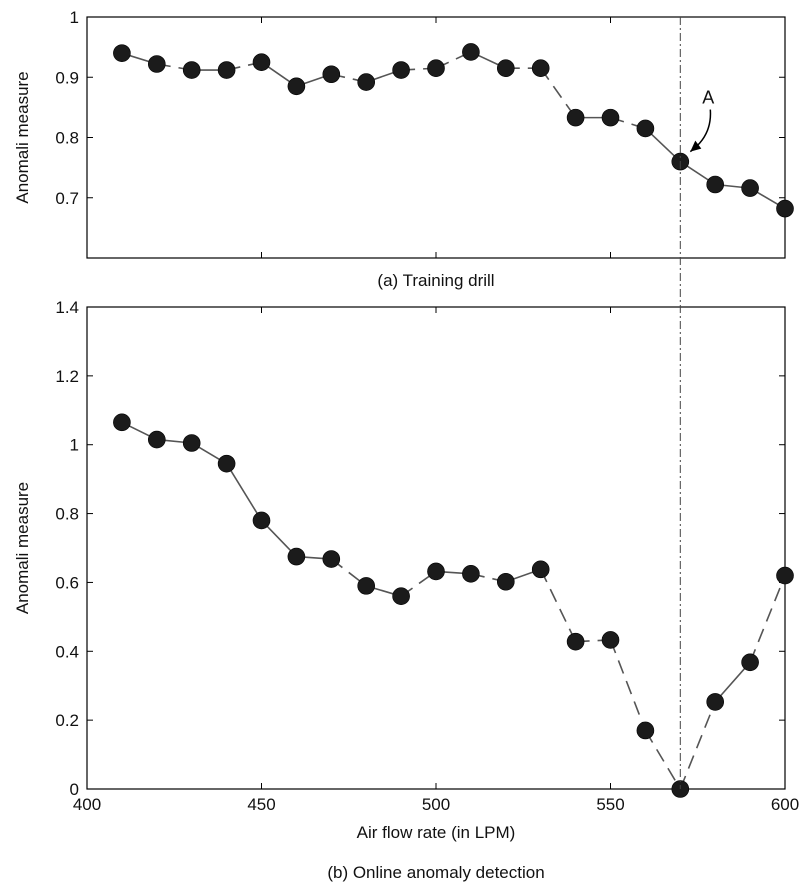  Describe the element at coordinates (610, 804) in the screenshot. I see `x-tick-label: 550` at that location.